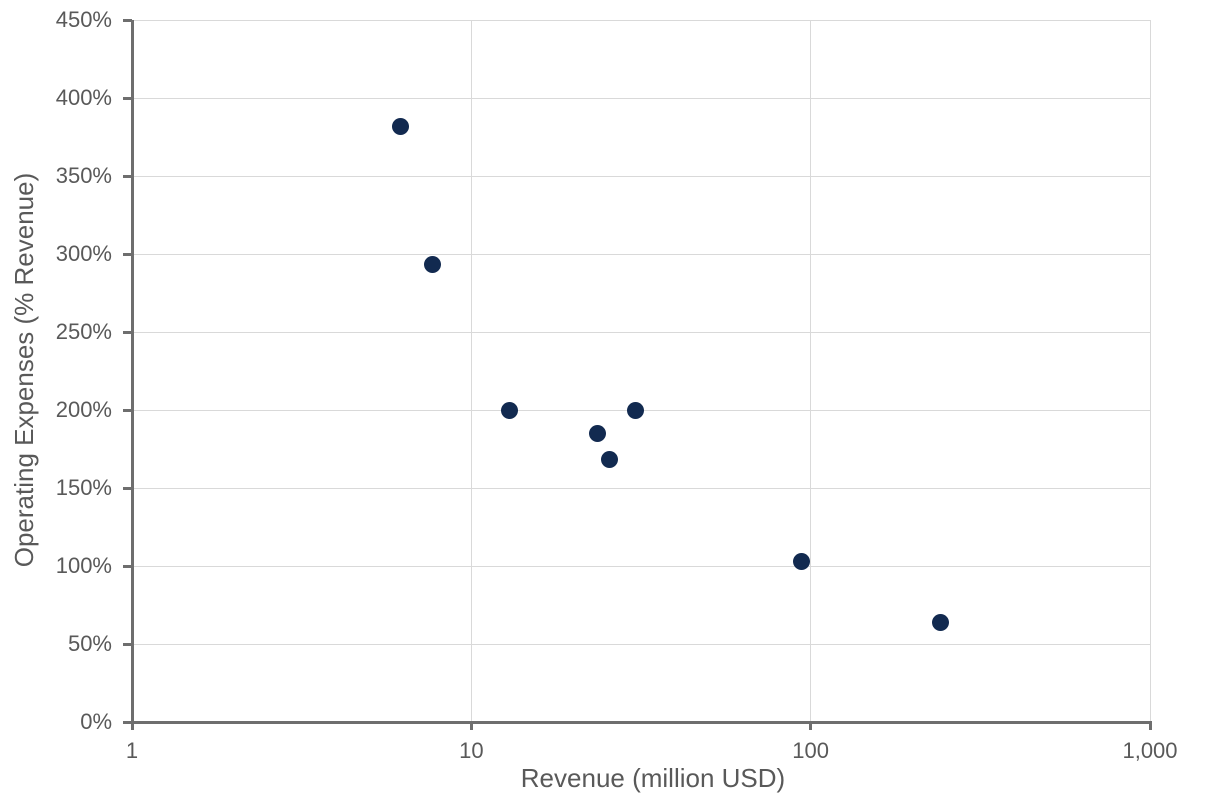  I want to click on x-tick-label: 1, so click(132, 750).